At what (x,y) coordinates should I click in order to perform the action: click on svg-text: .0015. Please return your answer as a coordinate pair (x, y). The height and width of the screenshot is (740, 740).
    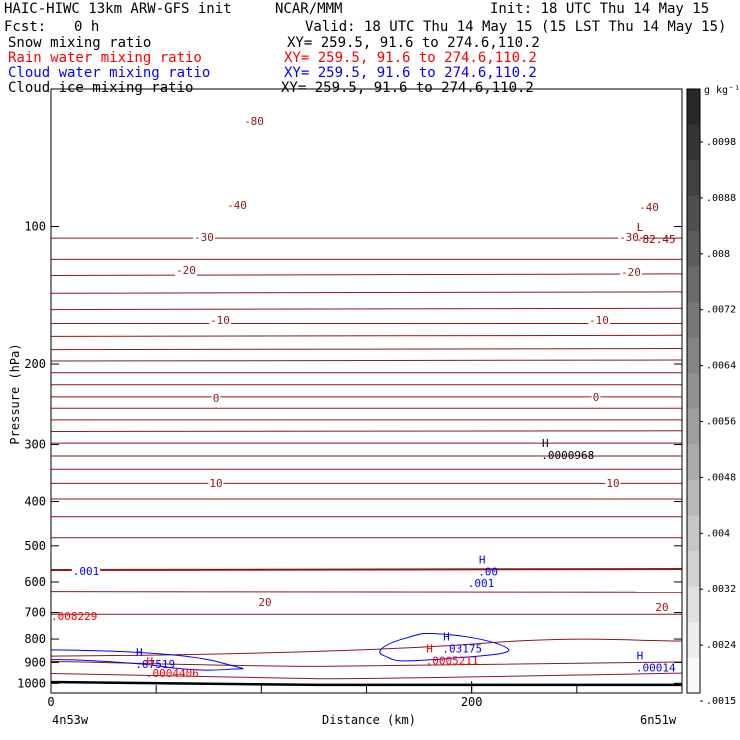
    Looking at the image, I should click on (721, 701).